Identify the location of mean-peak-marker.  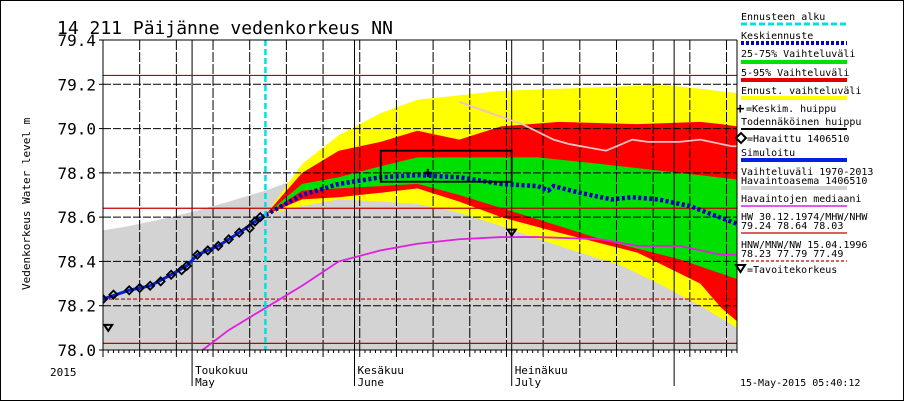
(427, 172).